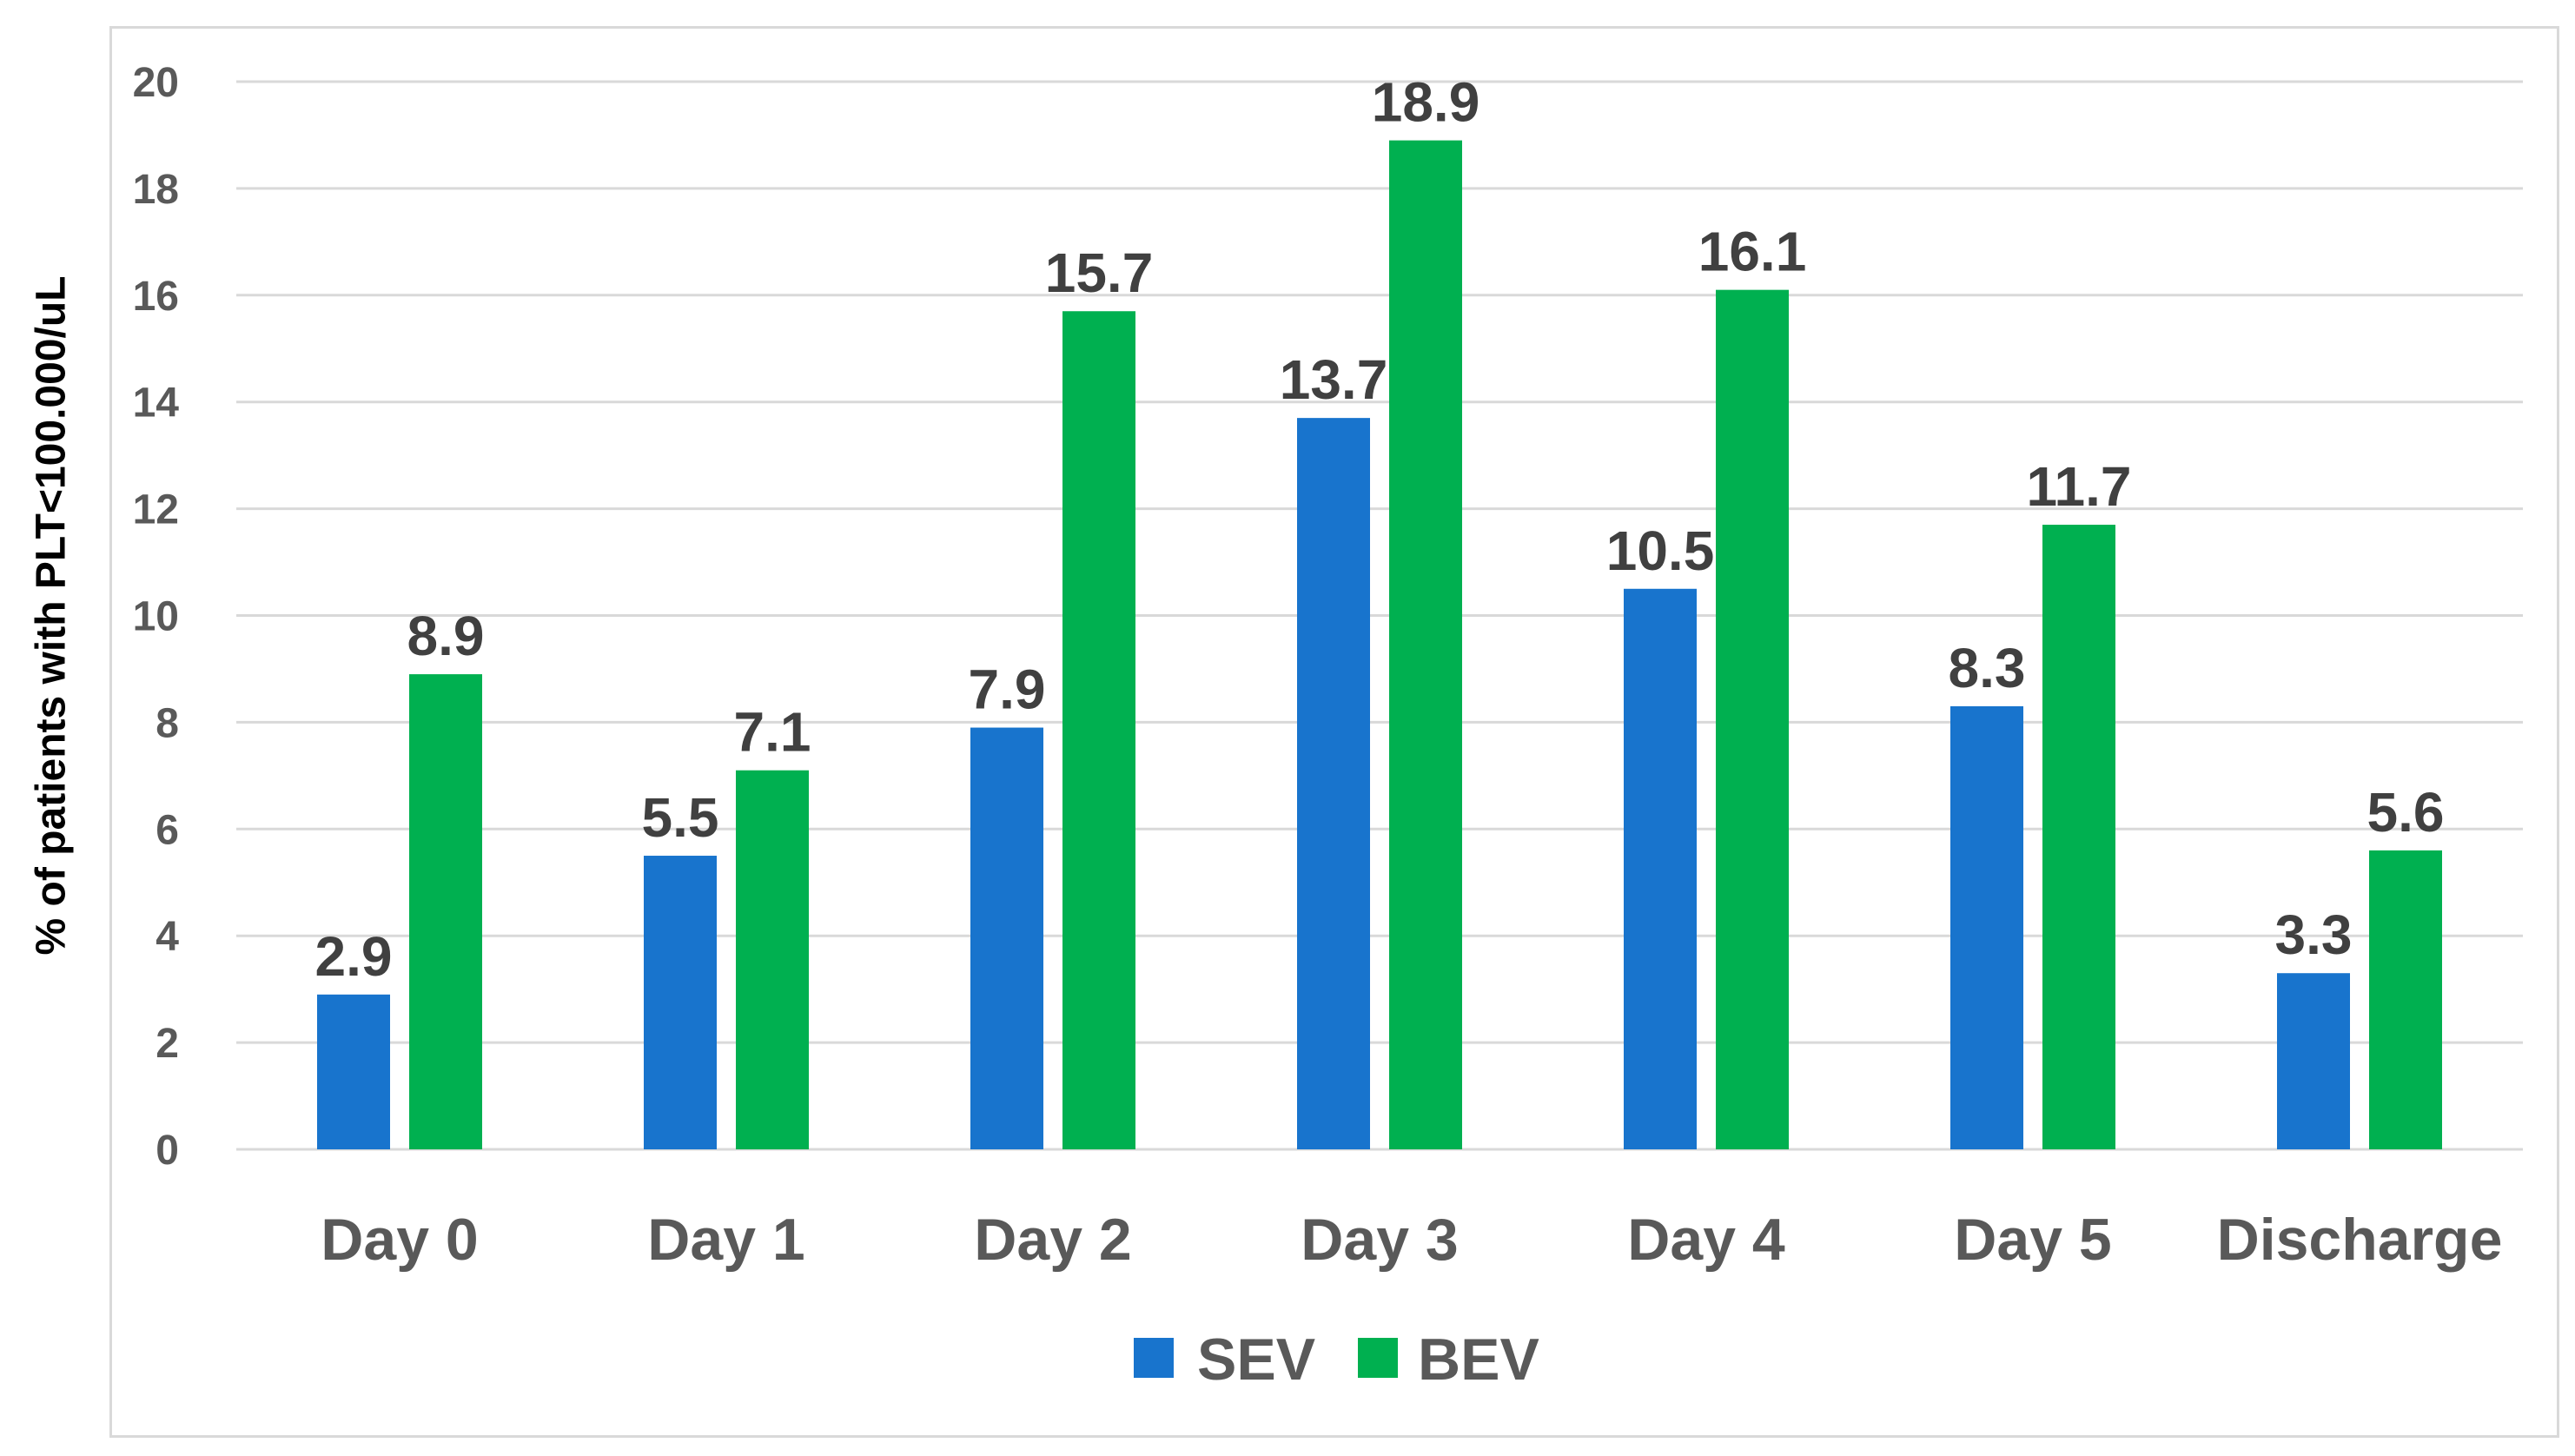 The image size is (2575, 1456). What do you see at coordinates (1426, 102) in the screenshot?
I see `data-label-bev-3: 18.9` at bounding box center [1426, 102].